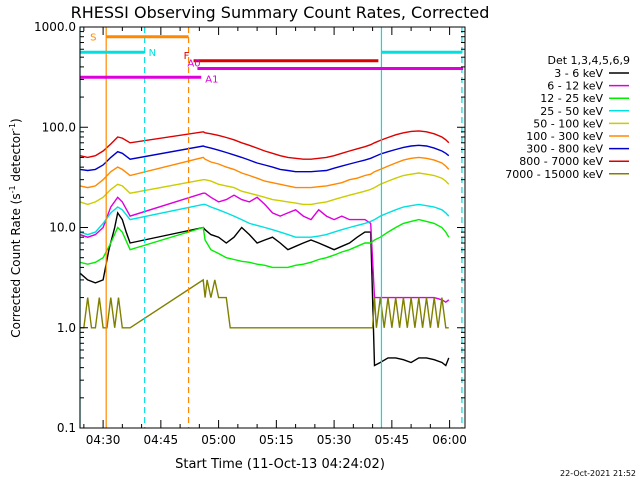  What do you see at coordinates (598, 473) in the screenshot?
I see `footer-timestamp: 22-Oct-2021 21:52` at bounding box center [598, 473].